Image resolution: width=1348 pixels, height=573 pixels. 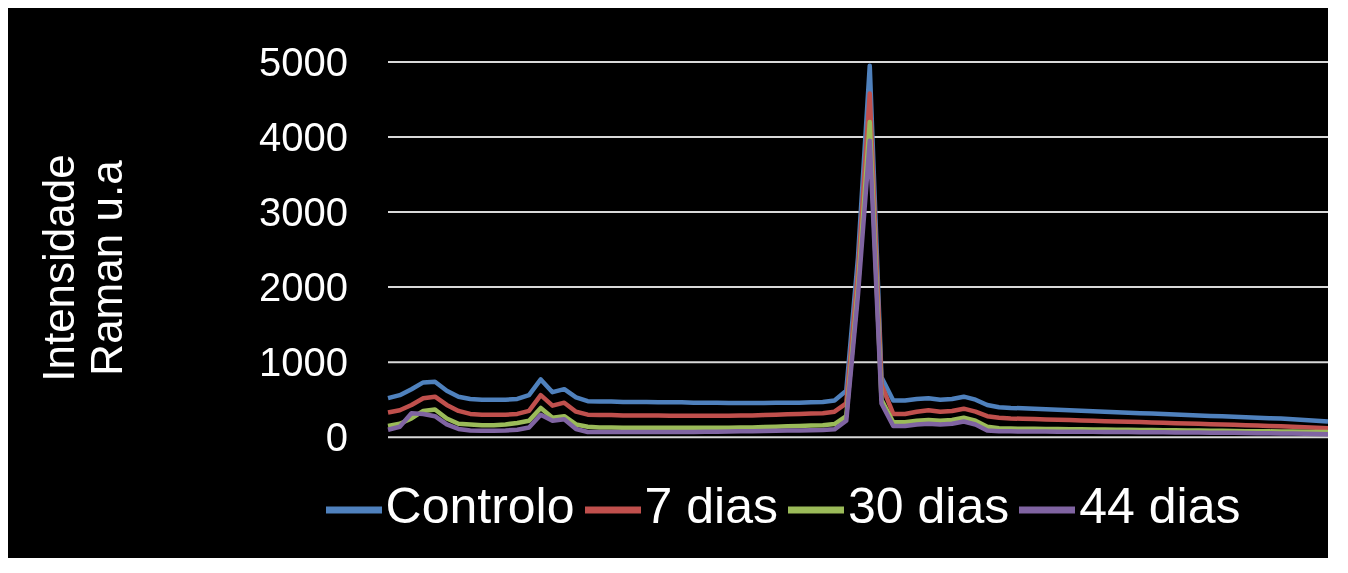 What do you see at coordinates (336, 437) in the screenshot?
I see `y-tick-label: 0` at bounding box center [336, 437].